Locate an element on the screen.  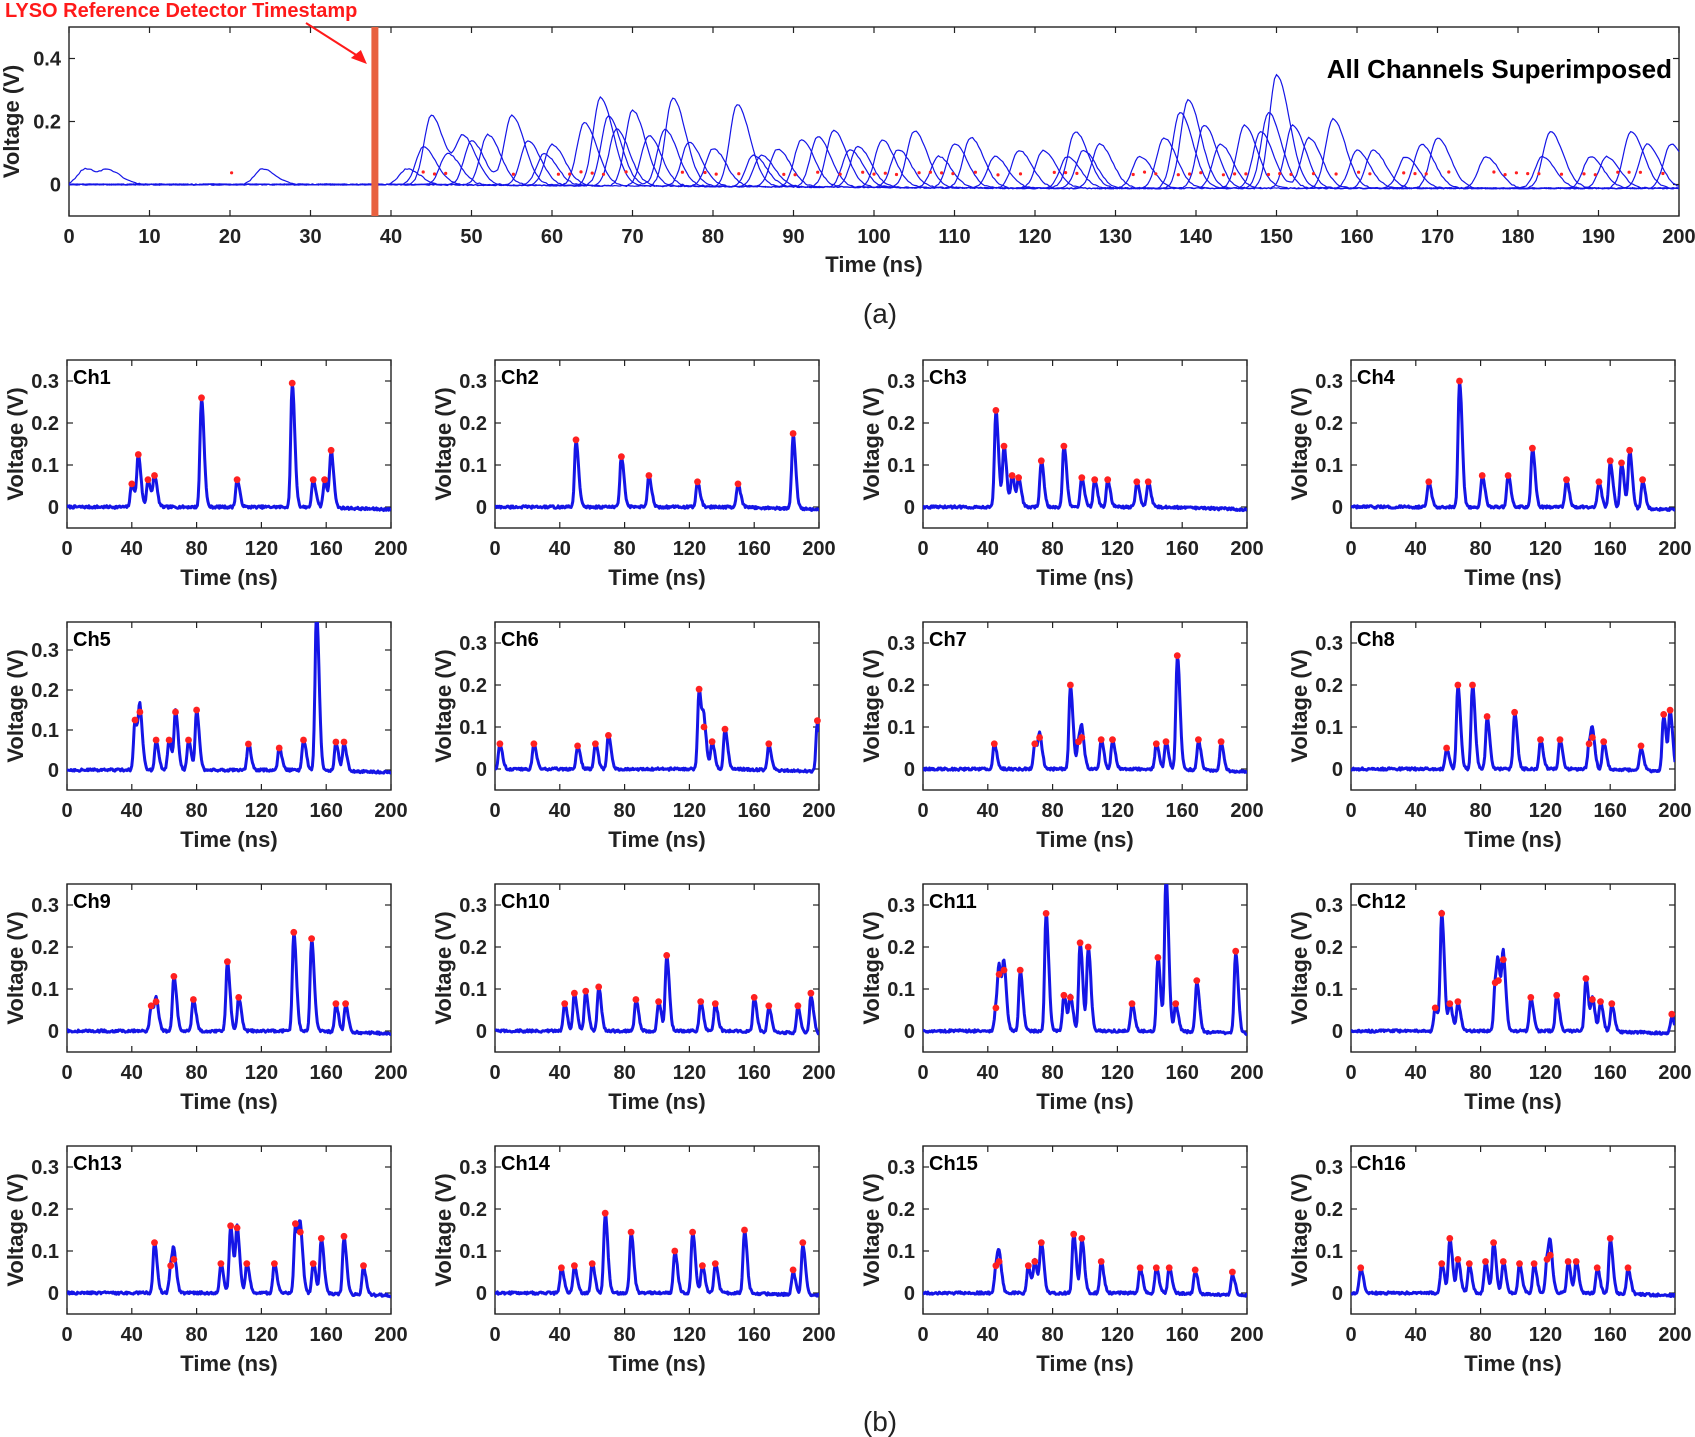
ch14-waveform is located at coordinates (657, 1255).